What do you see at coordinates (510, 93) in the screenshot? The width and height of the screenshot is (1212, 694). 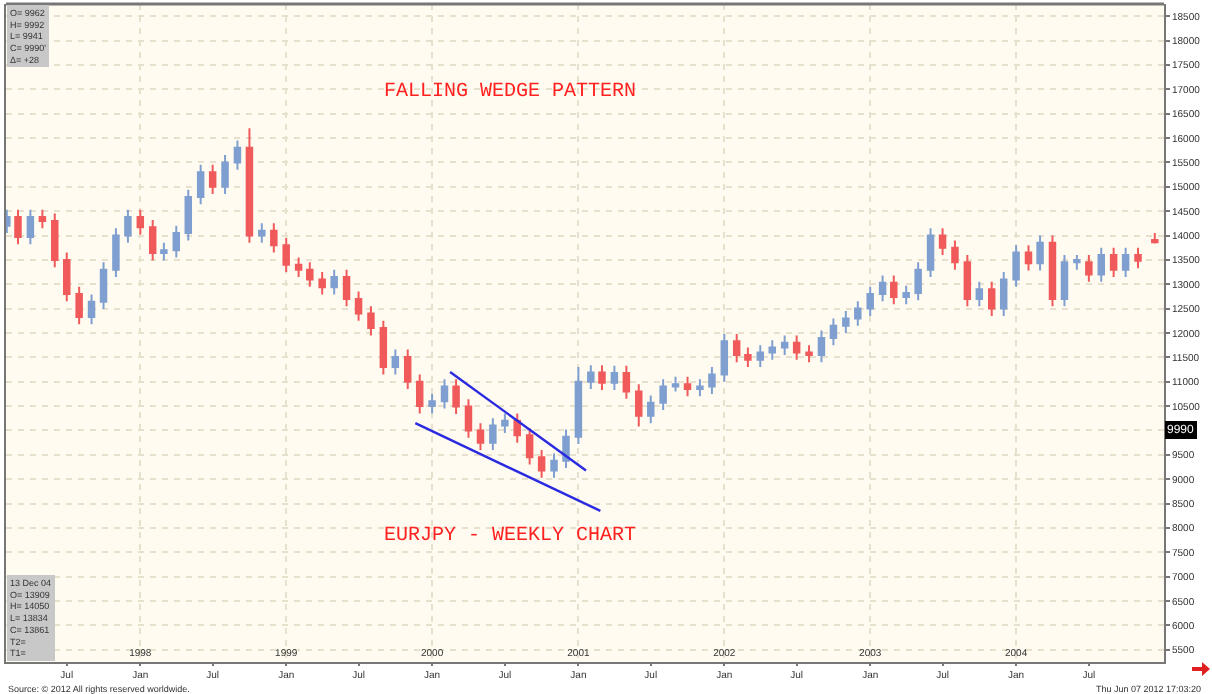 I see `annotation: FALLING WEDGE PATTERN` at bounding box center [510, 93].